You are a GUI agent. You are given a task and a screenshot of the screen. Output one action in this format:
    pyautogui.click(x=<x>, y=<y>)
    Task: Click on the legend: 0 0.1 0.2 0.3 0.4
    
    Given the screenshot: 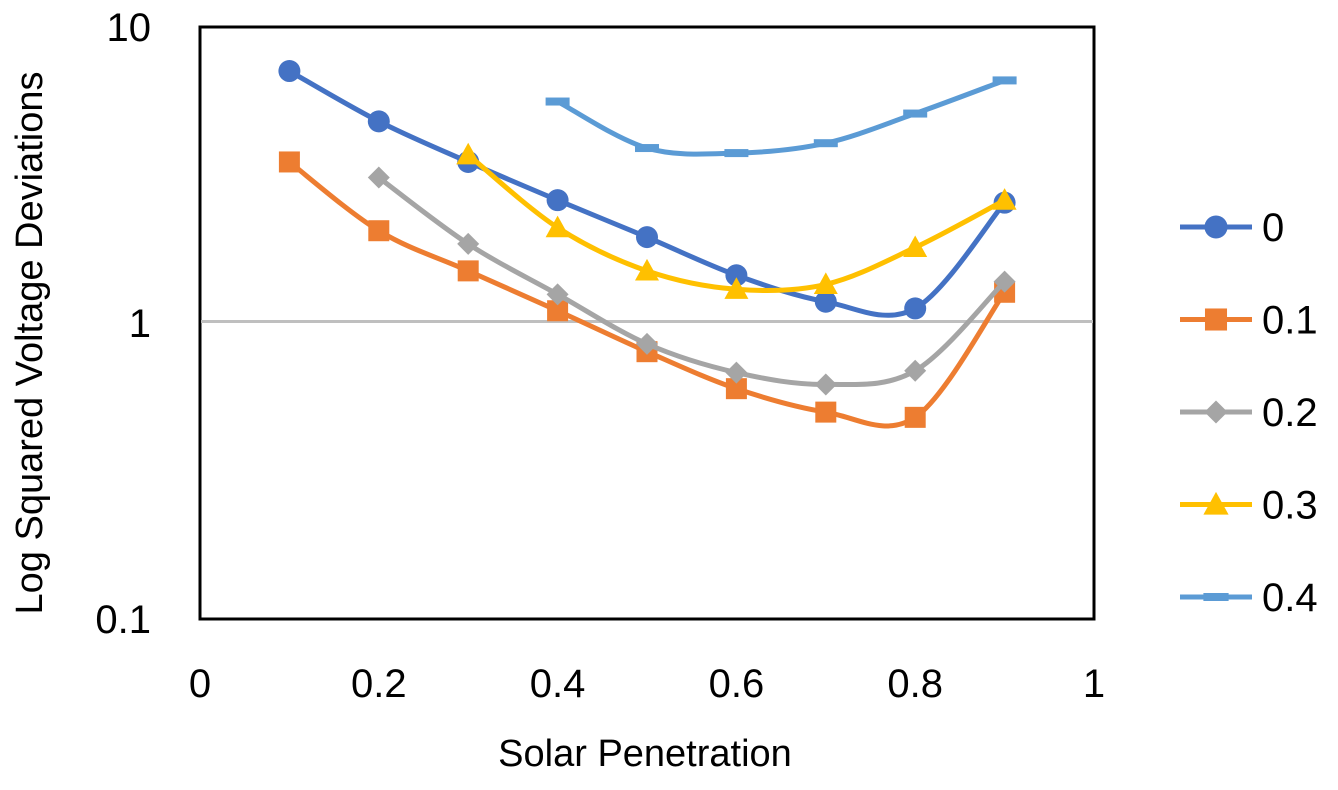 What is the action you would take?
    pyautogui.click(x=1249, y=413)
    